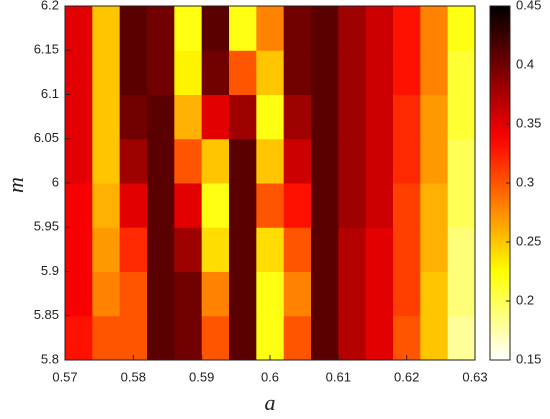 Image resolution: width=550 pixels, height=419 pixels. What do you see at coordinates (50, 93) in the screenshot?
I see `y-tick-label: 6.1` at bounding box center [50, 93].